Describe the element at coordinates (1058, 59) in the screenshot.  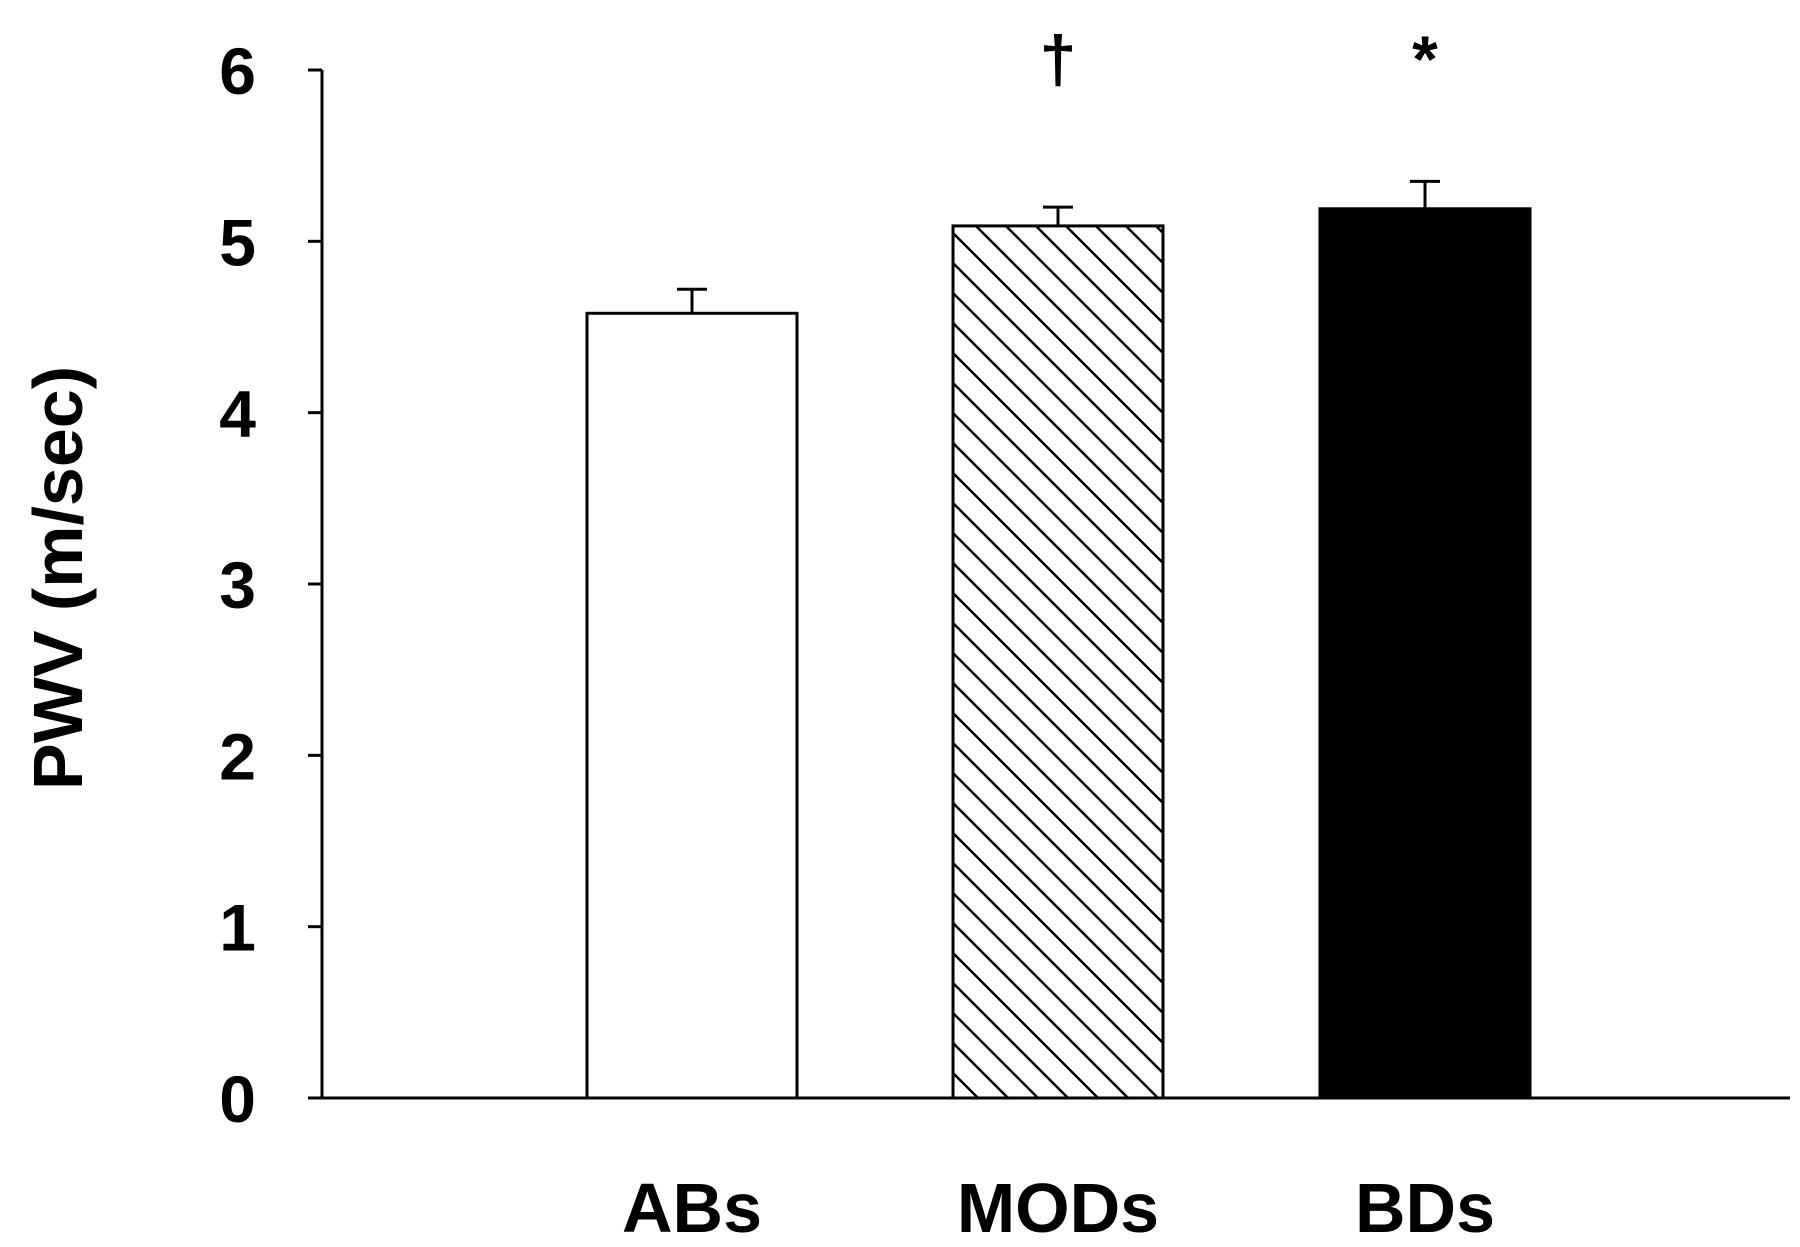
I see `significance-marker: †` at that location.